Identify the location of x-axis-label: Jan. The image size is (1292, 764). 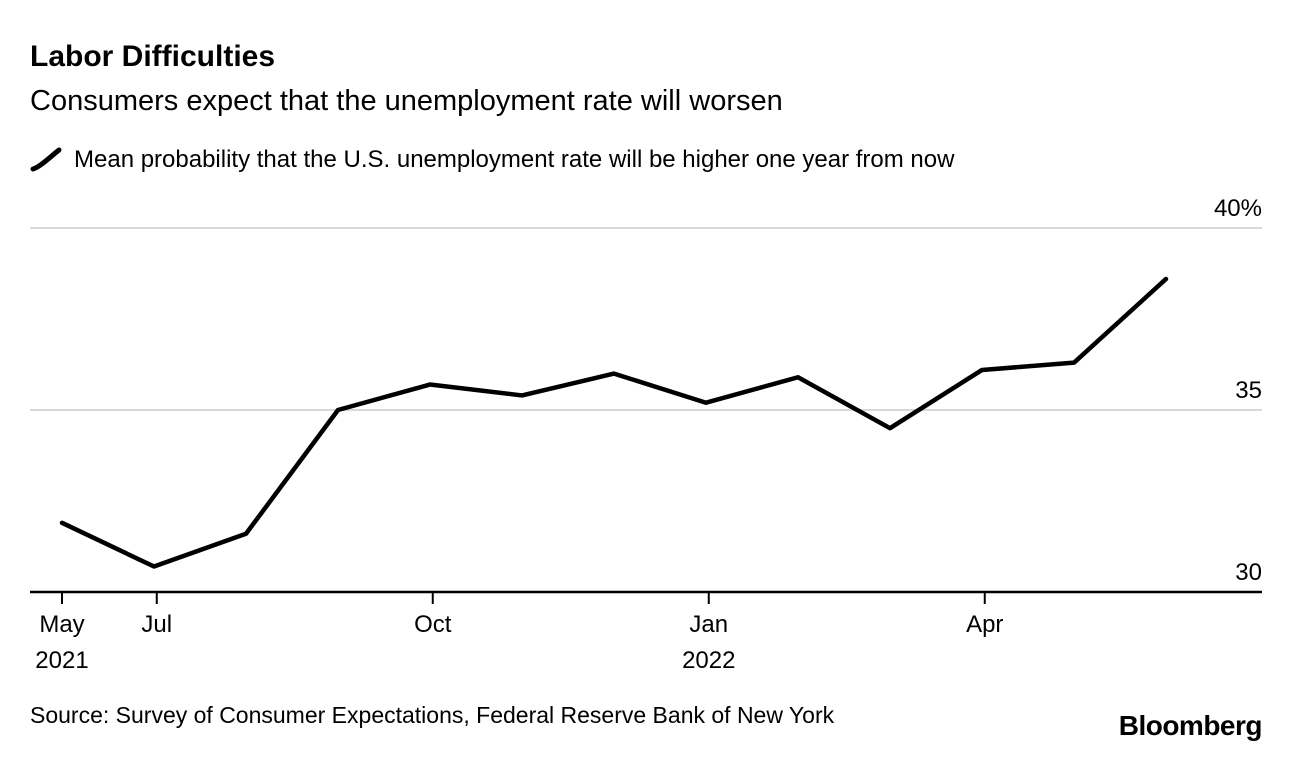
(708, 624).